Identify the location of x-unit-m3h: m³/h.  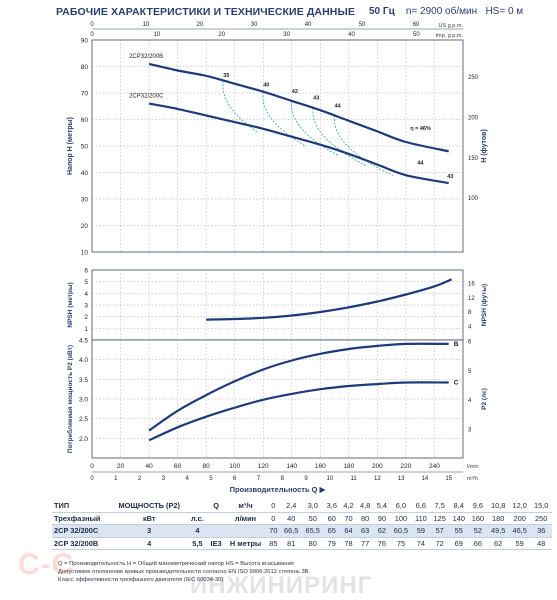
(472, 479).